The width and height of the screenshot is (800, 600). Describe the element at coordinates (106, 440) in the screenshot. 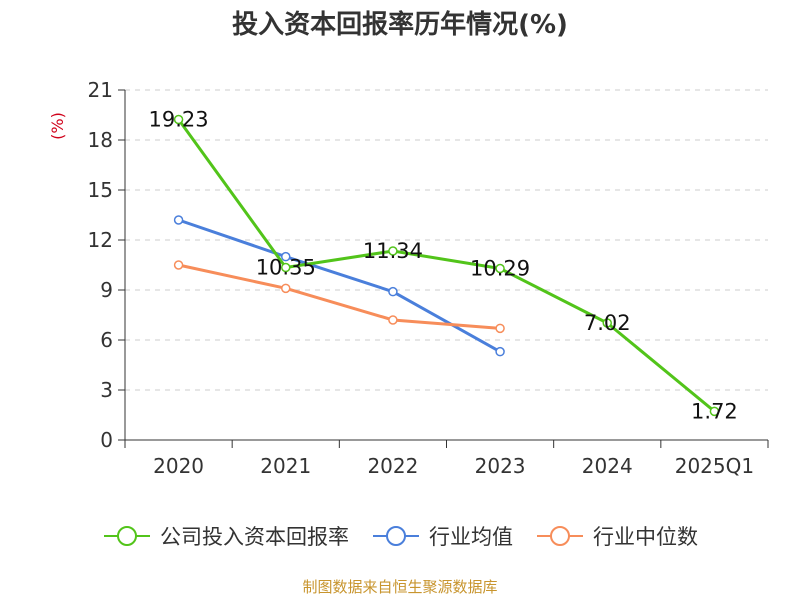

I see `y-tick-label: 0` at that location.